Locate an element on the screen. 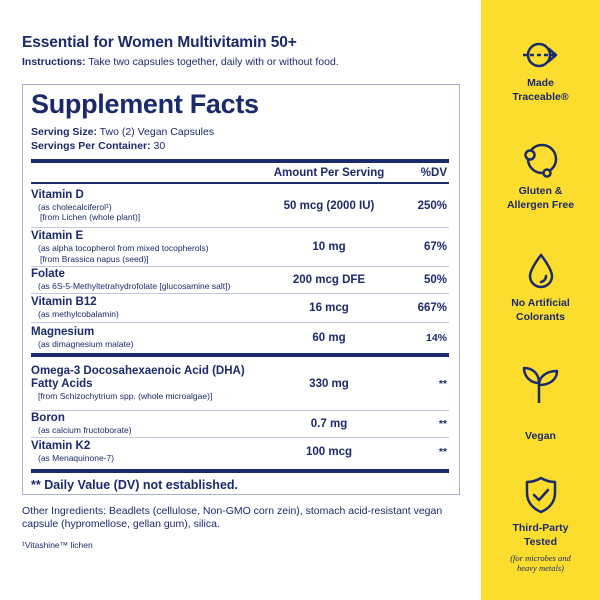 The width and height of the screenshot is (600, 600). badge-no-artificial-colorants: No Artificial Colorants is located at coordinates (540, 288).